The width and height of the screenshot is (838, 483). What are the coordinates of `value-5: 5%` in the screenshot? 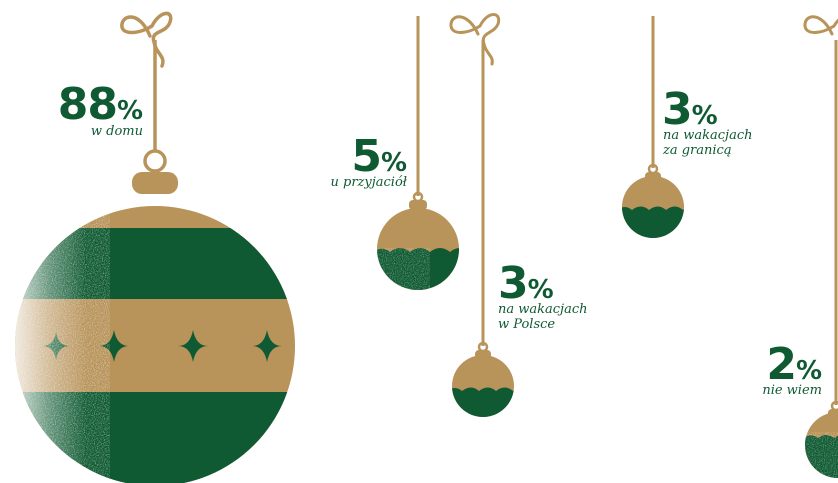 It's located at (353, 157).